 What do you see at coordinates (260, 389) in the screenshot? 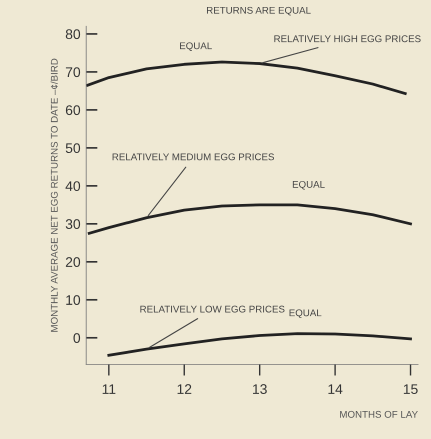
I see `x-tick-label: 13` at bounding box center [260, 389].